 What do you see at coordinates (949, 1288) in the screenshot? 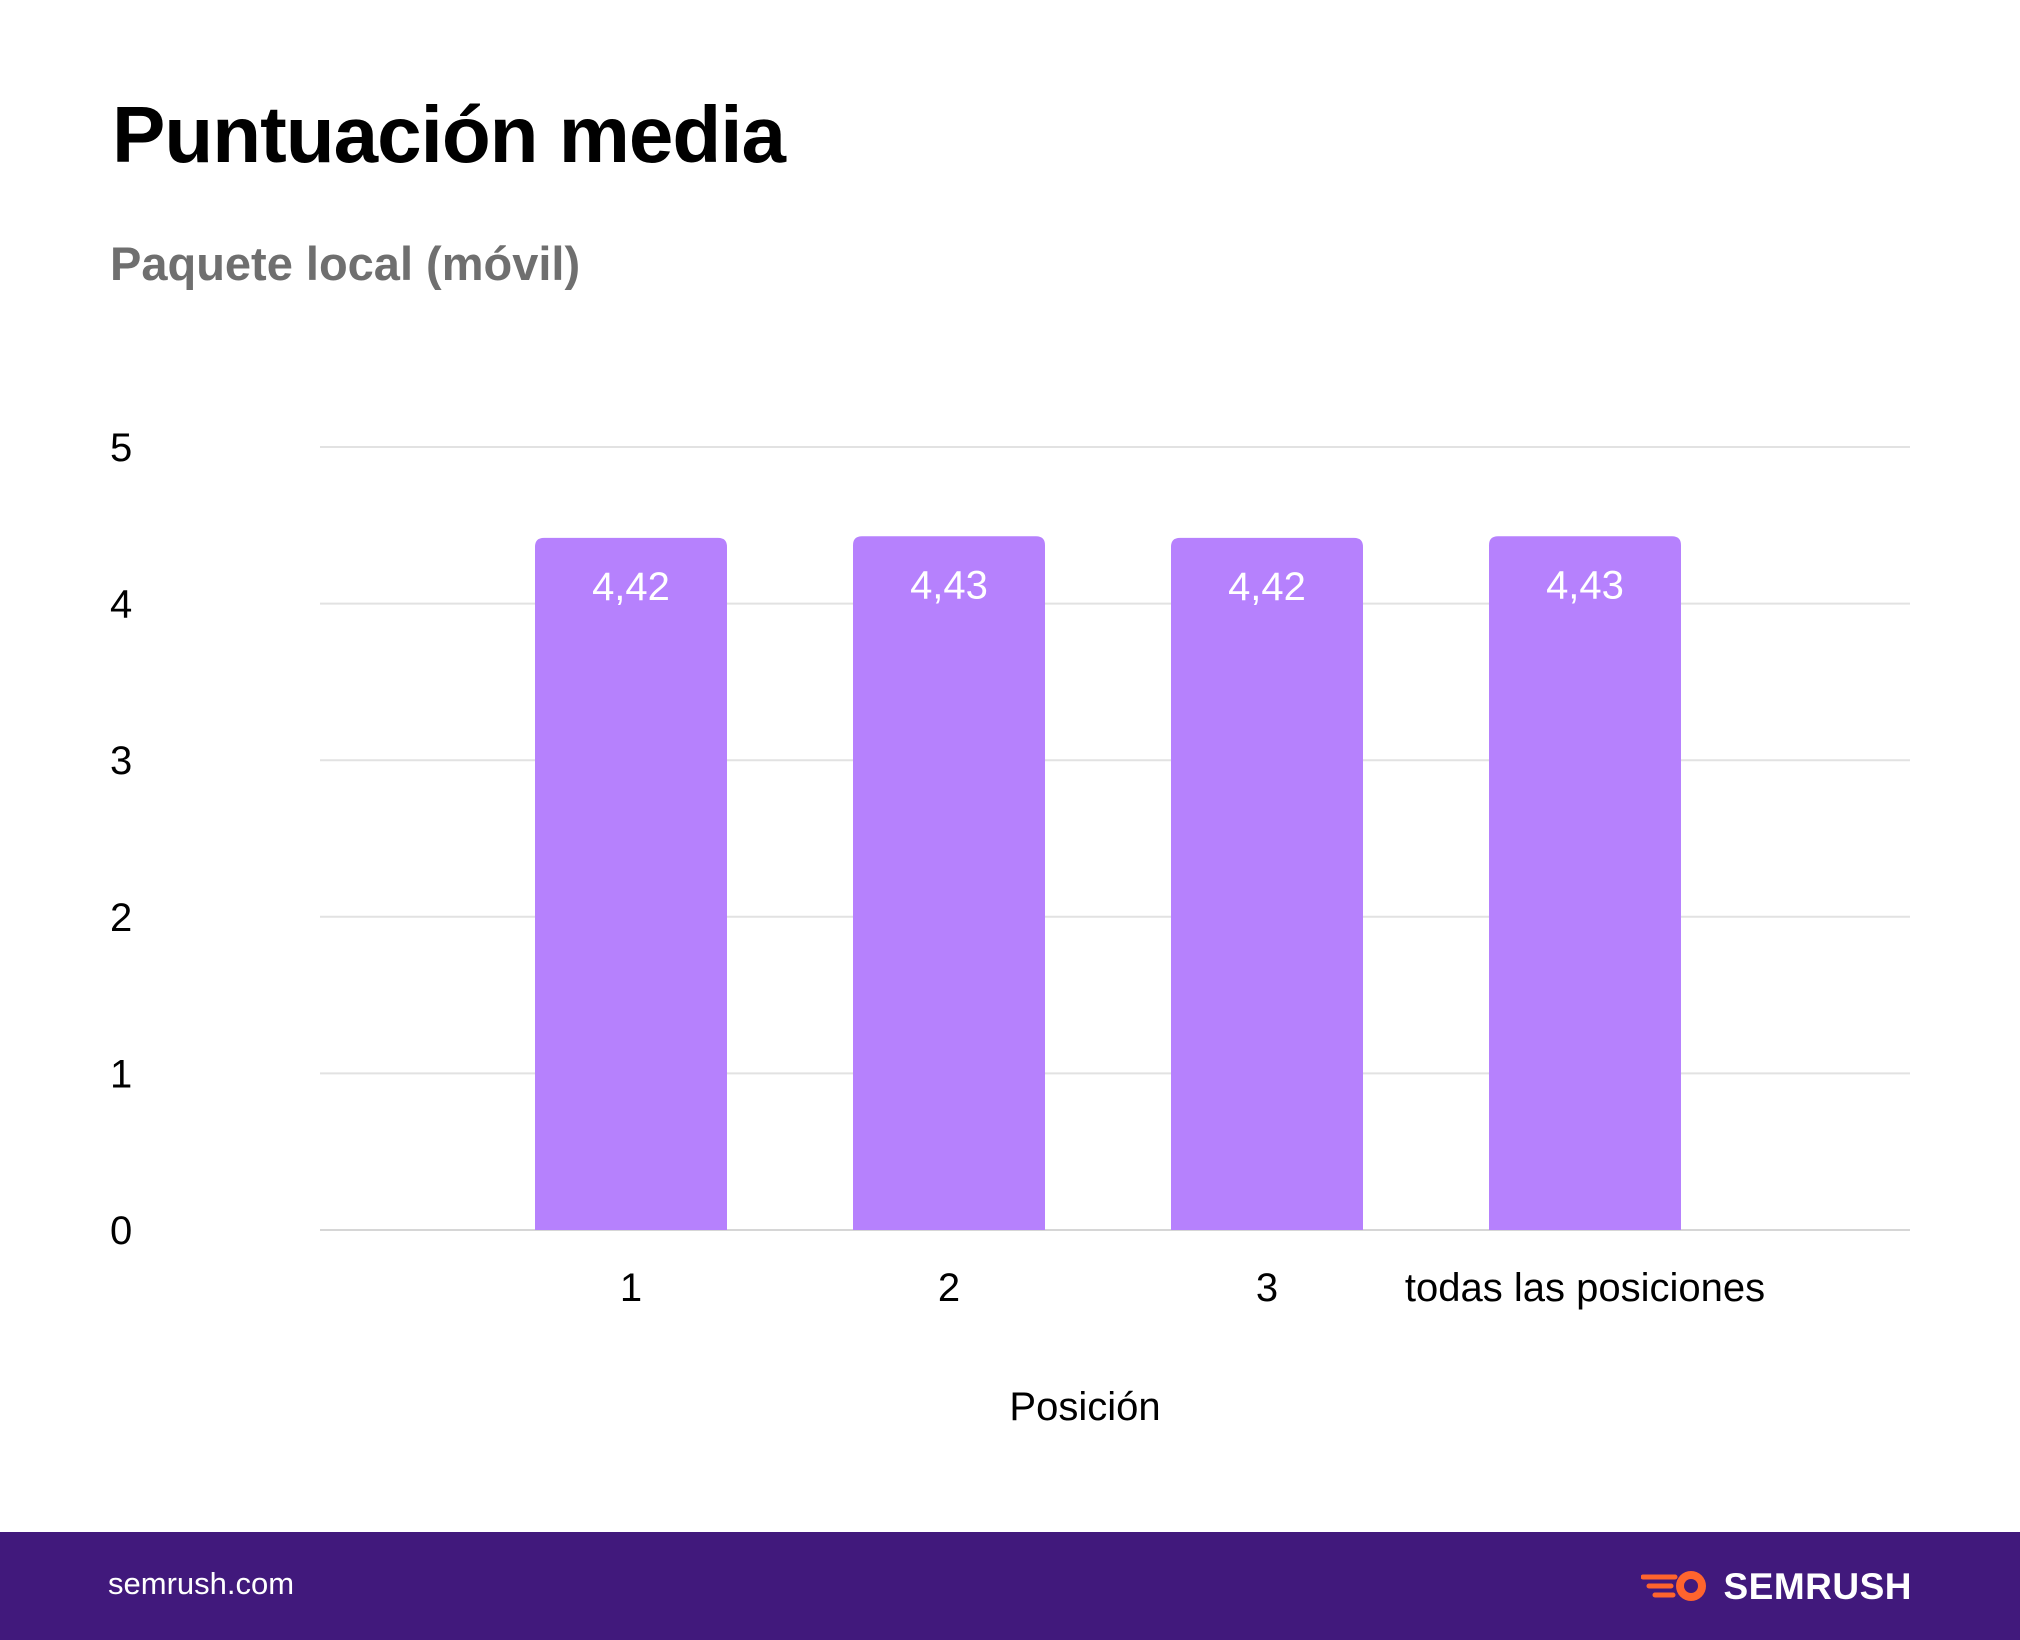
I see `x-tick-label: 2` at bounding box center [949, 1288].